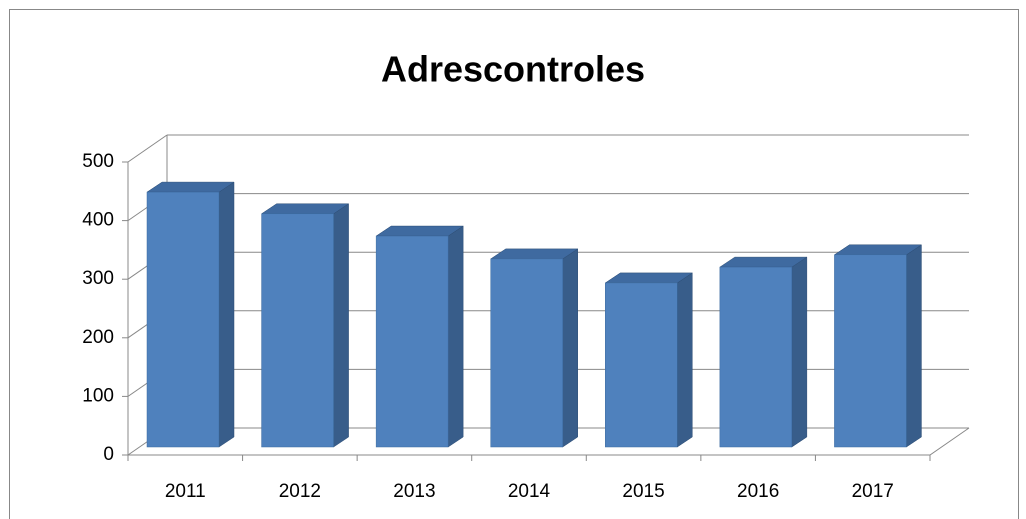 The height and width of the screenshot is (519, 1026). I want to click on y-tick-label: 400, so click(98, 220).